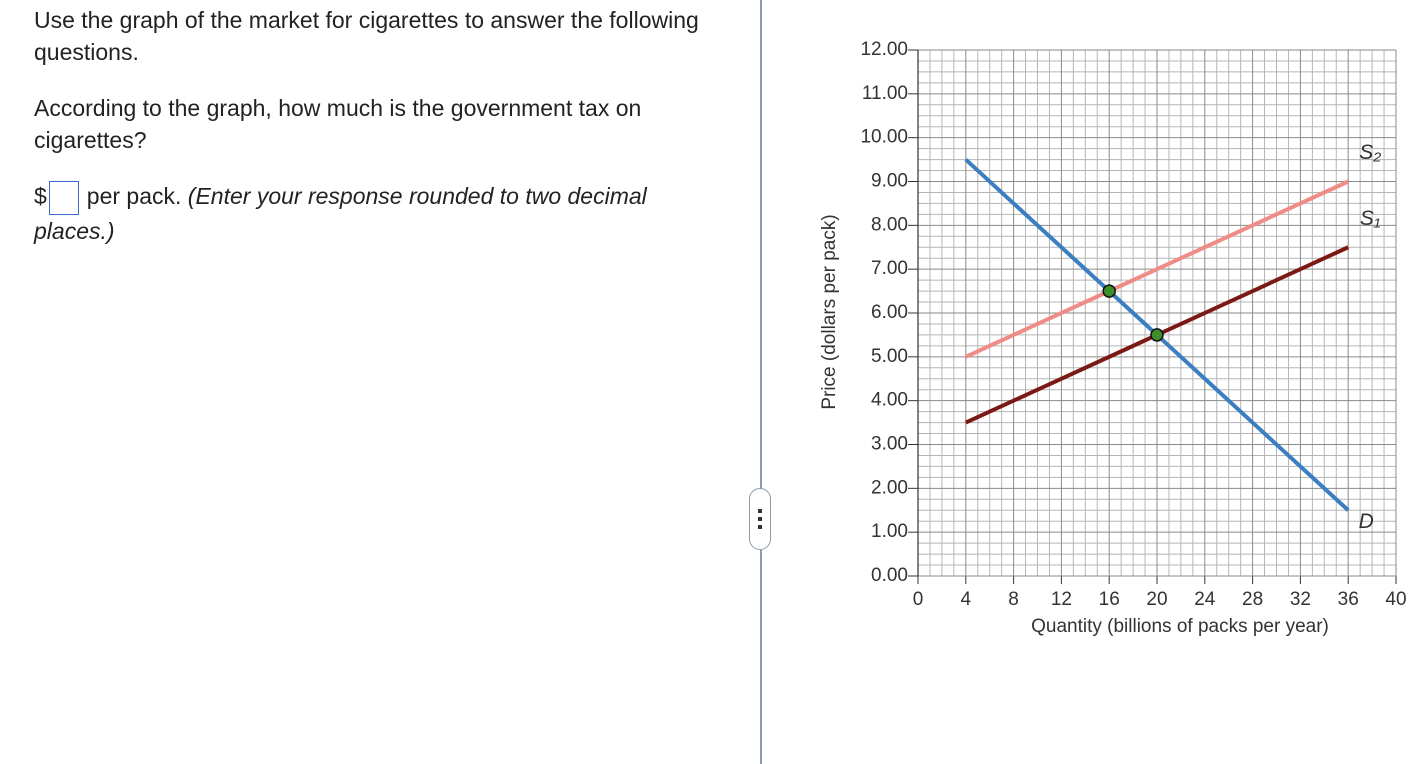 The width and height of the screenshot is (1414, 764). Describe the element at coordinates (1205, 599) in the screenshot. I see `x-tick-label: 24` at that location.